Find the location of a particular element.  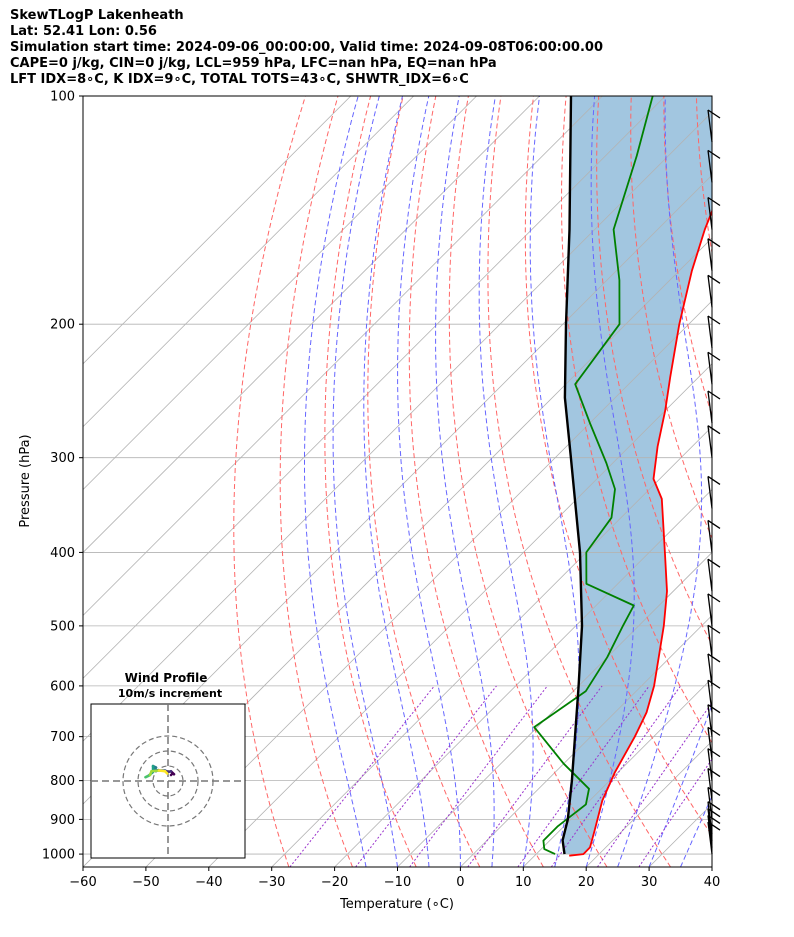

title-location: Lat: 52.41 Lon: 0.56 is located at coordinates (83, 31).